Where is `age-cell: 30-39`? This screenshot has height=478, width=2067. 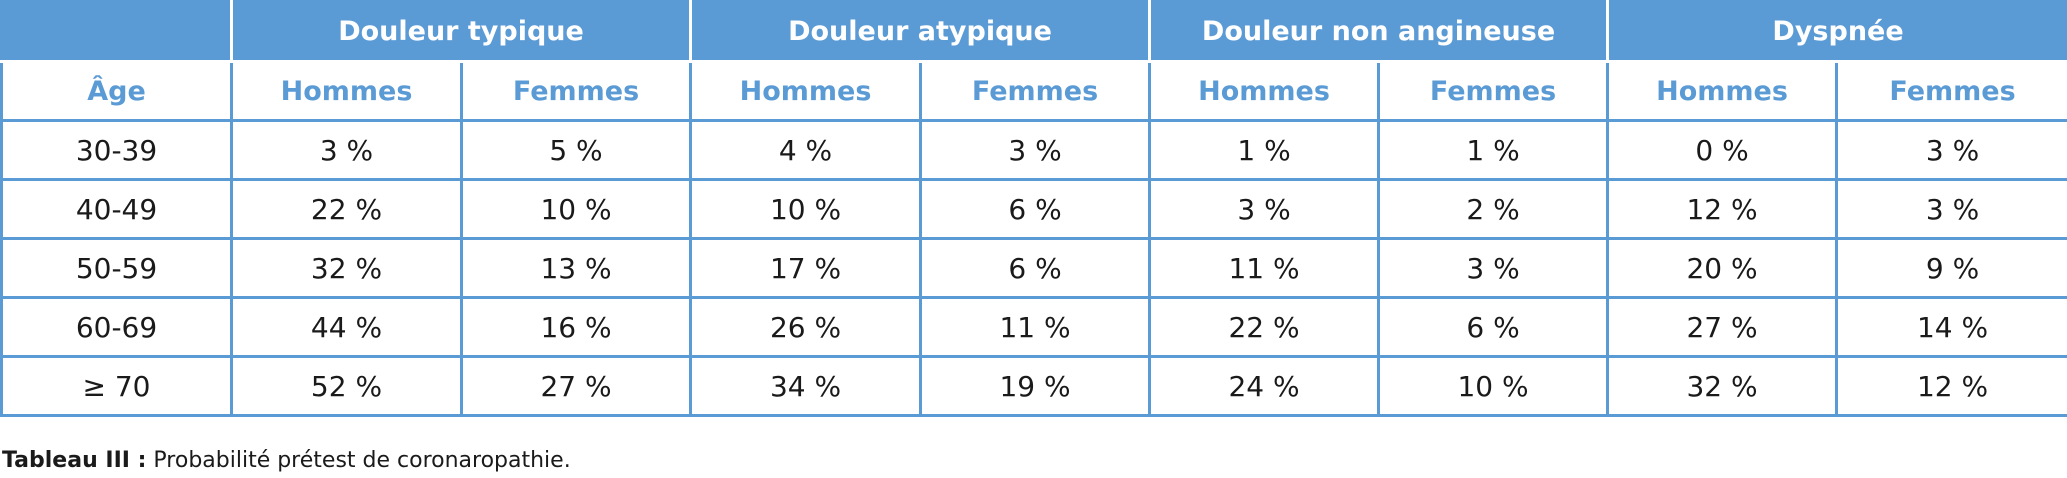 age-cell: 30-39 is located at coordinates (116, 150).